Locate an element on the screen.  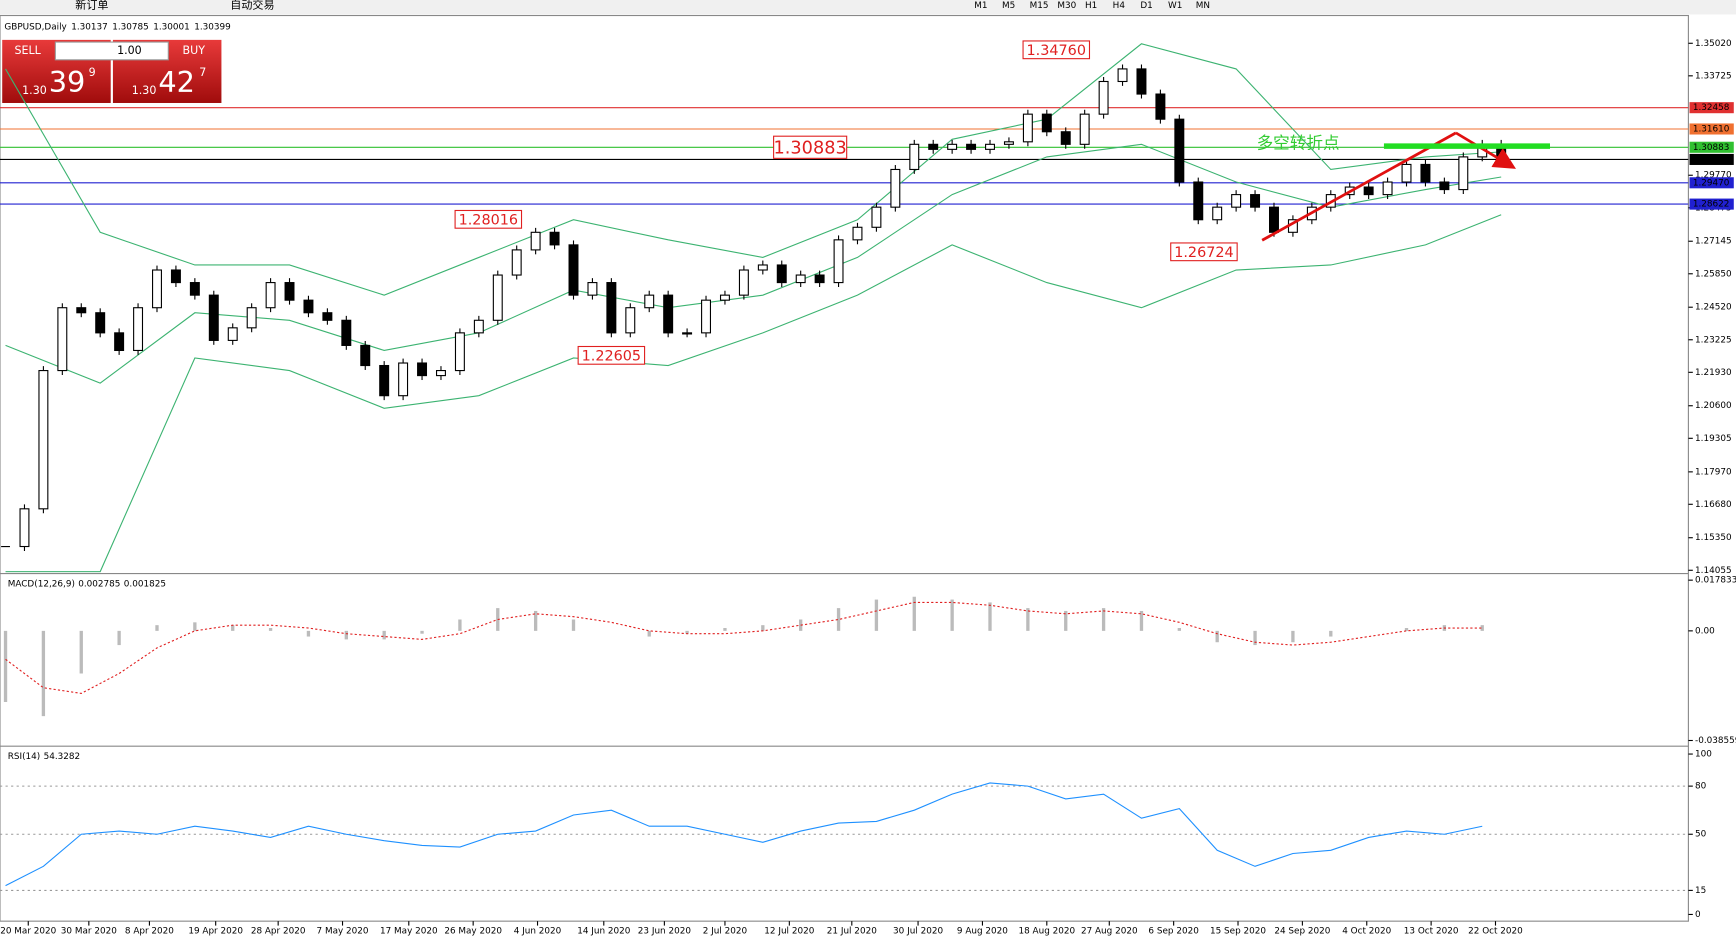
x-tick-label: 22 Oct 2020 is located at coordinates (1495, 932).